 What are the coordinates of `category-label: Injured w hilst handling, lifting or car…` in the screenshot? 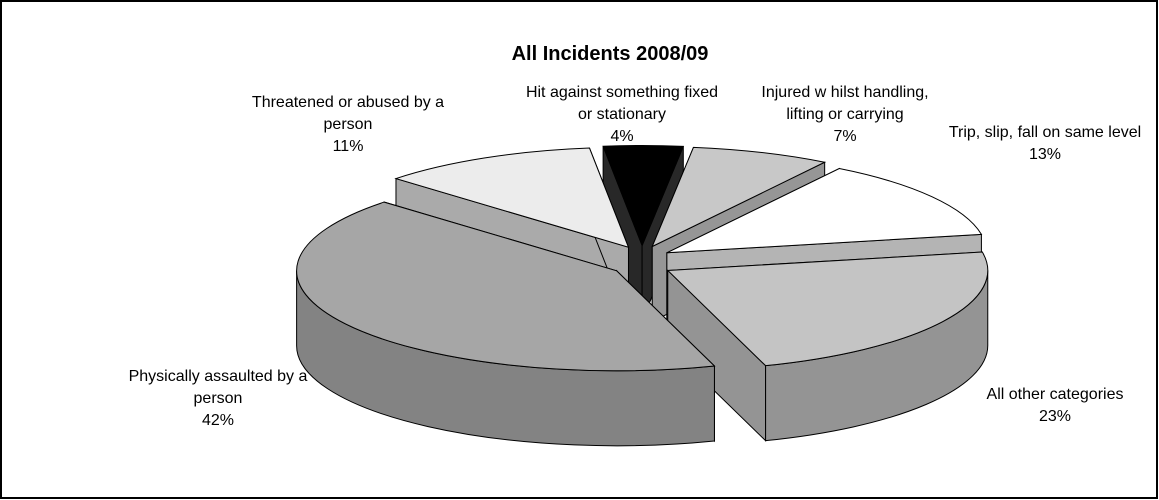 It's located at (845, 103).